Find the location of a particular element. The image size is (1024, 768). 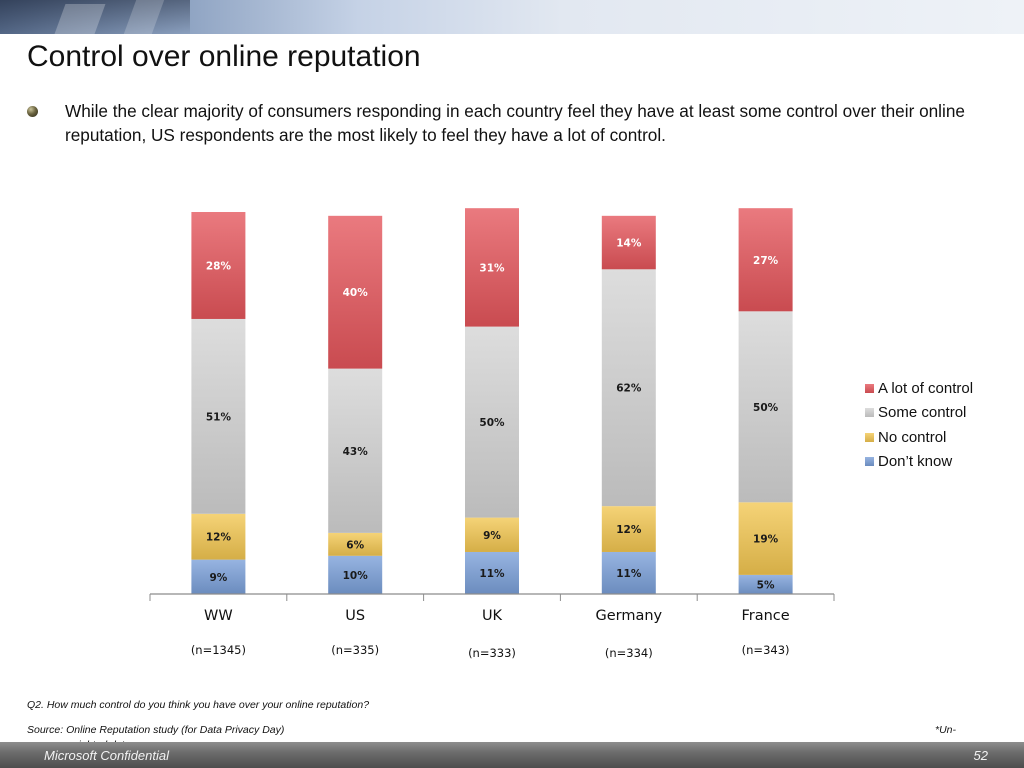

legend-label: Some control is located at coordinates (922, 413).